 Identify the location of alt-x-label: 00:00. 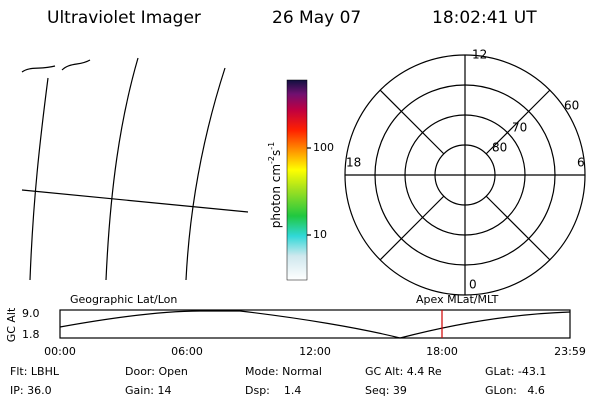
(60, 351).